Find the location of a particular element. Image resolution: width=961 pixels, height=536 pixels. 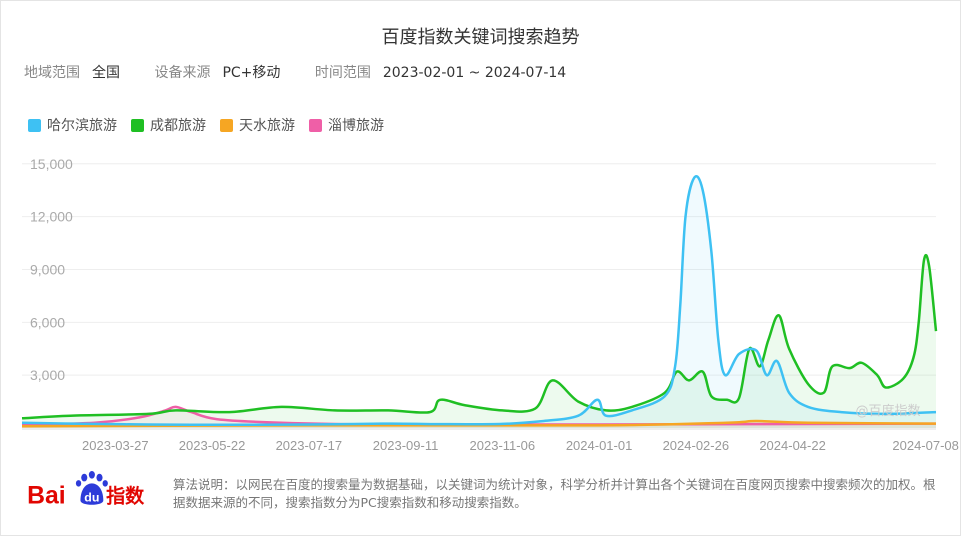

region-label: 地域范围 is located at coordinates (52, 73).